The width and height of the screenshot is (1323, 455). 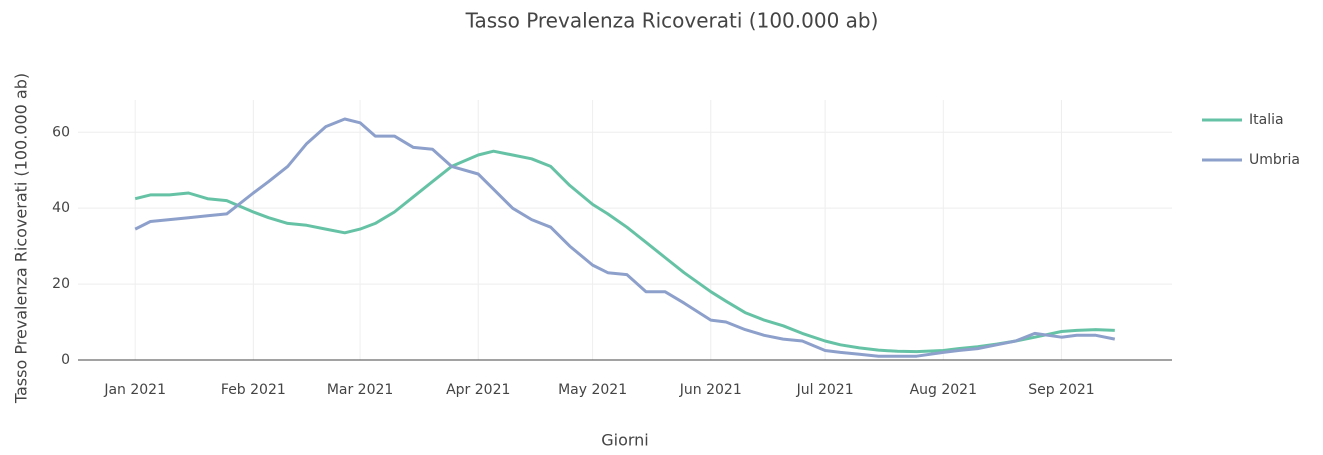 I want to click on x-tick-label: May 2021, so click(x=592, y=390).